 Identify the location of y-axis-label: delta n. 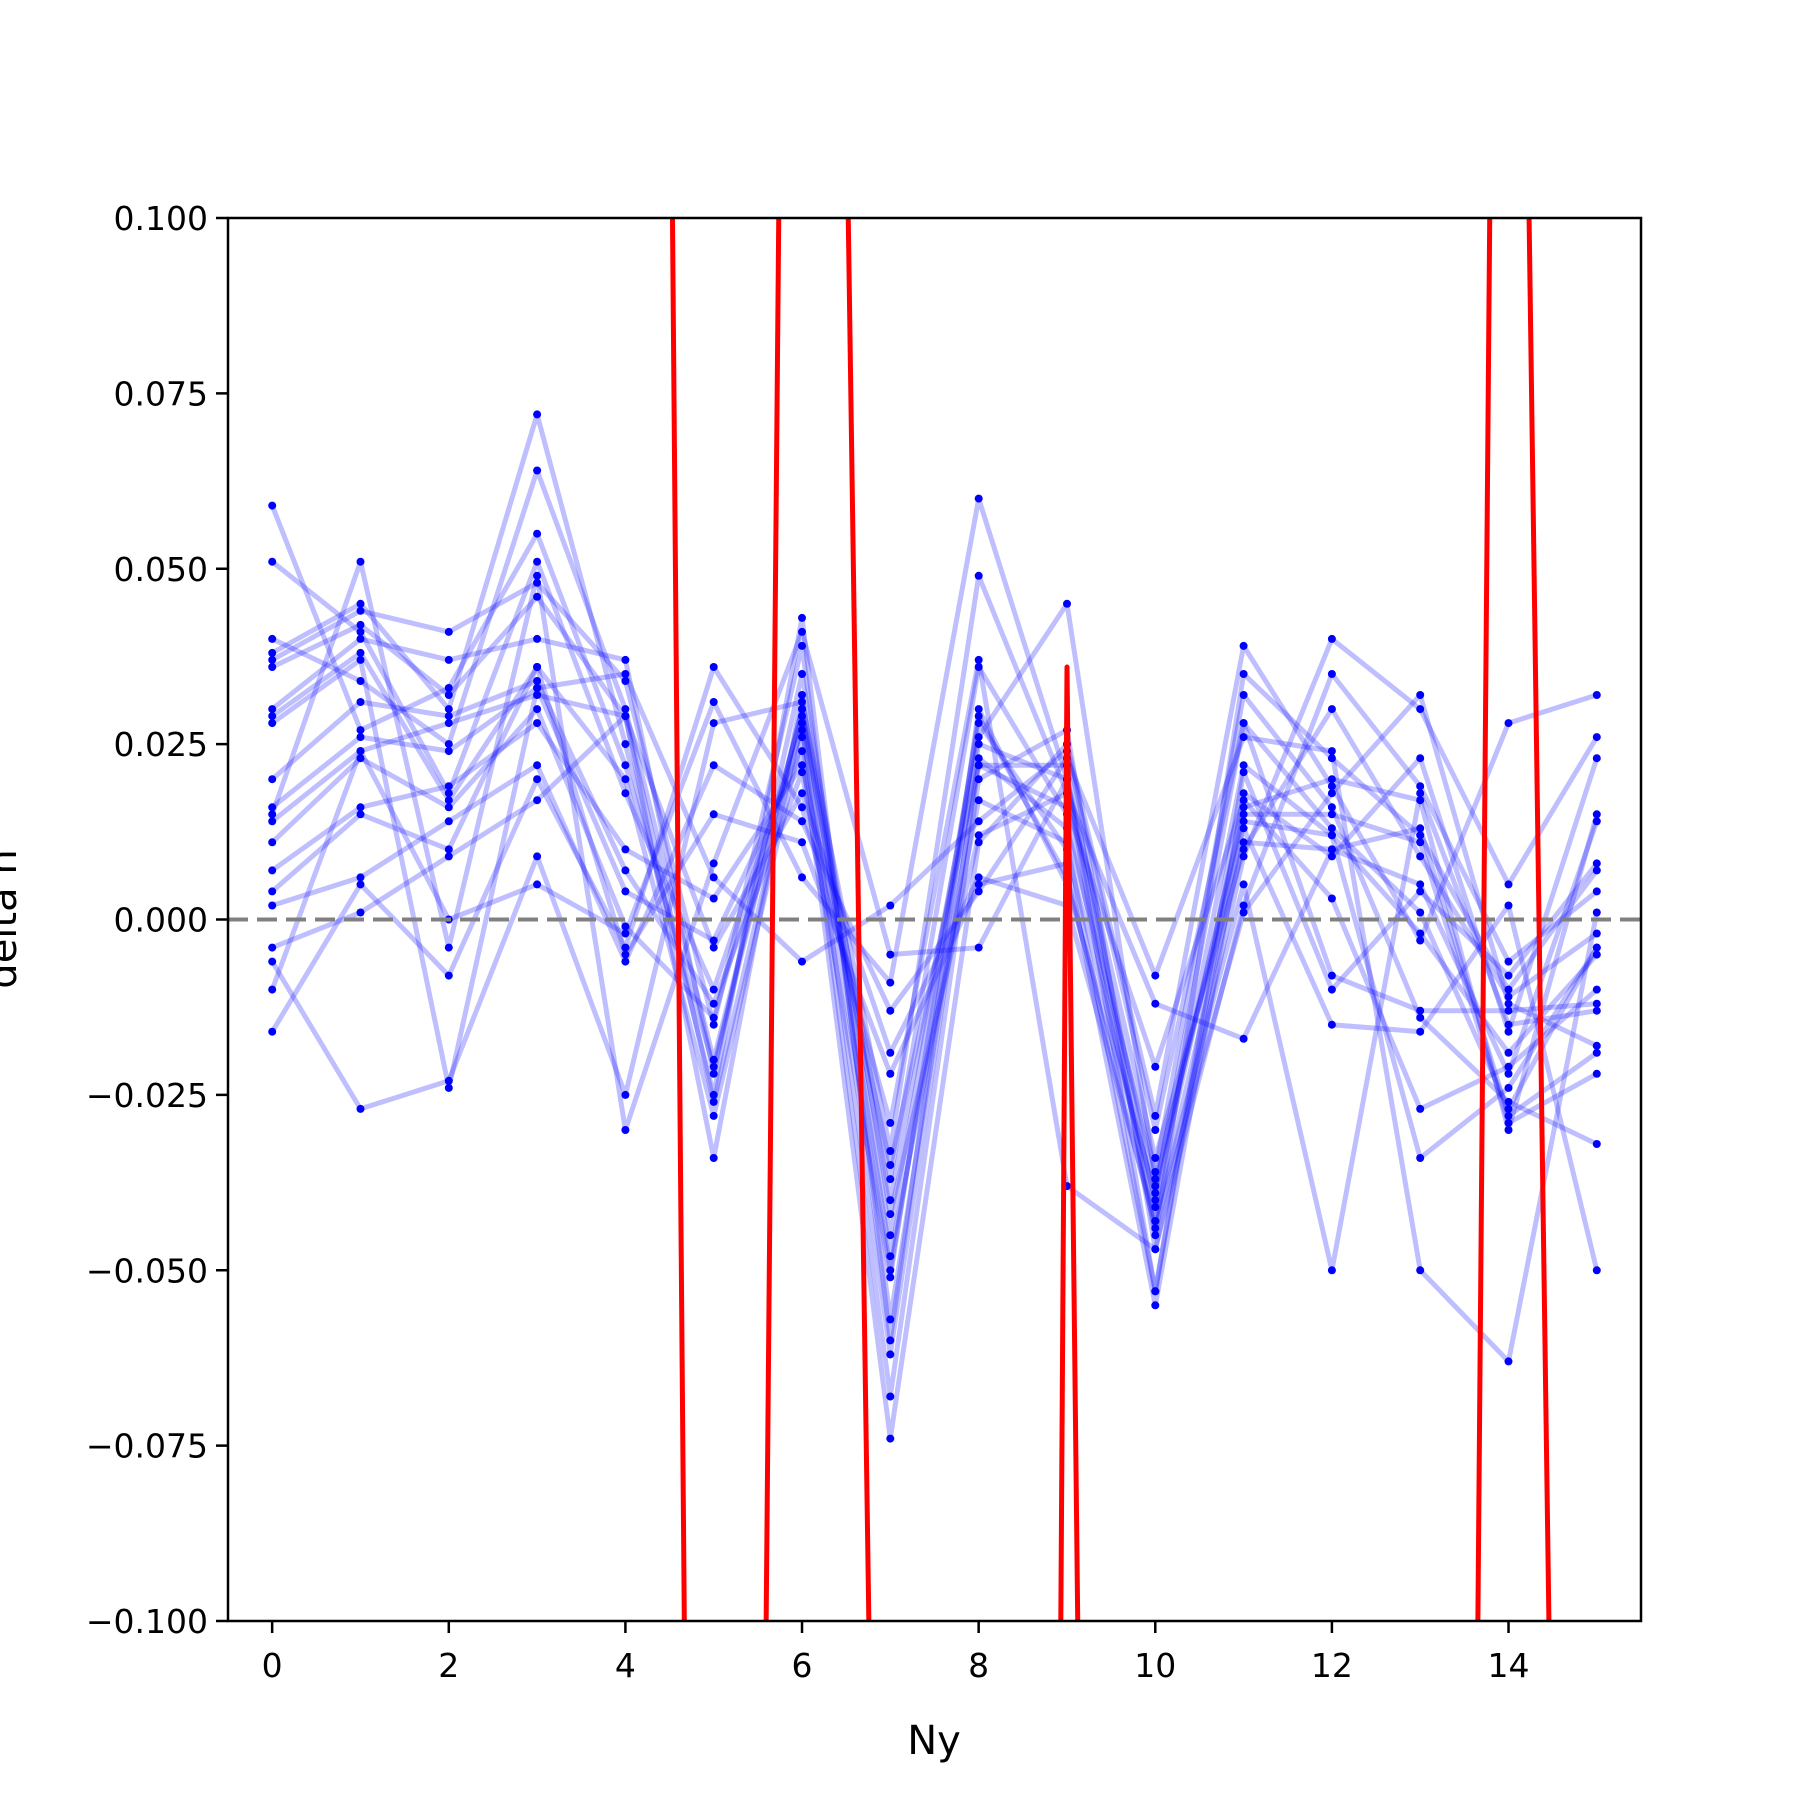
(13, 918).